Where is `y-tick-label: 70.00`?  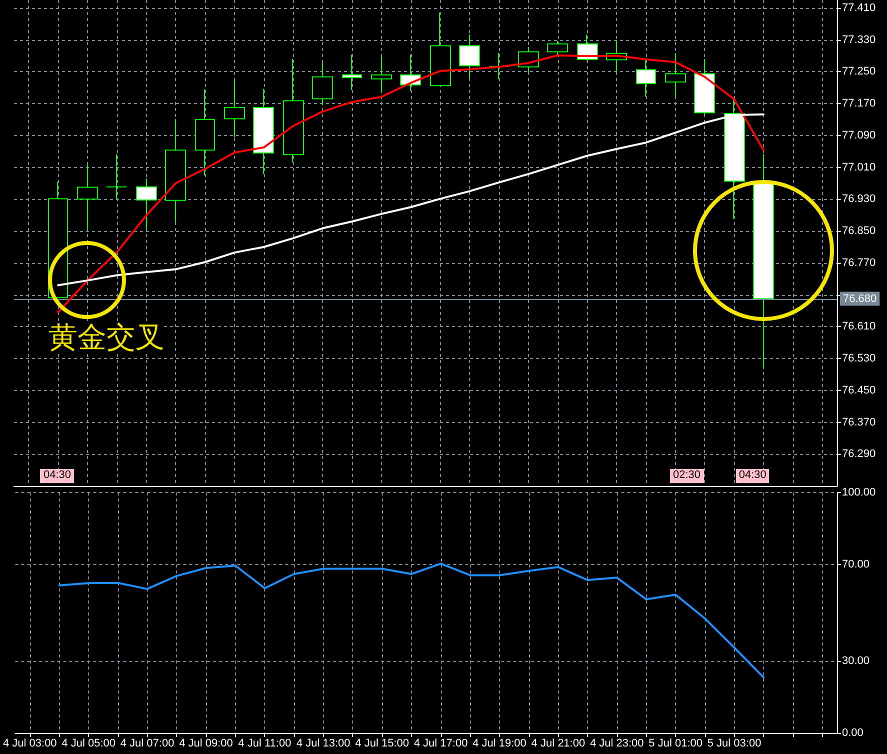 y-tick-label: 70.00 is located at coordinates (856, 564).